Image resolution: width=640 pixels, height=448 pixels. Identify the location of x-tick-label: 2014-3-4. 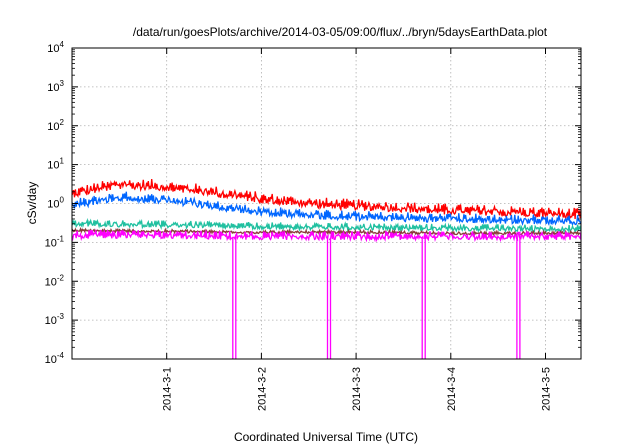
(452, 389).